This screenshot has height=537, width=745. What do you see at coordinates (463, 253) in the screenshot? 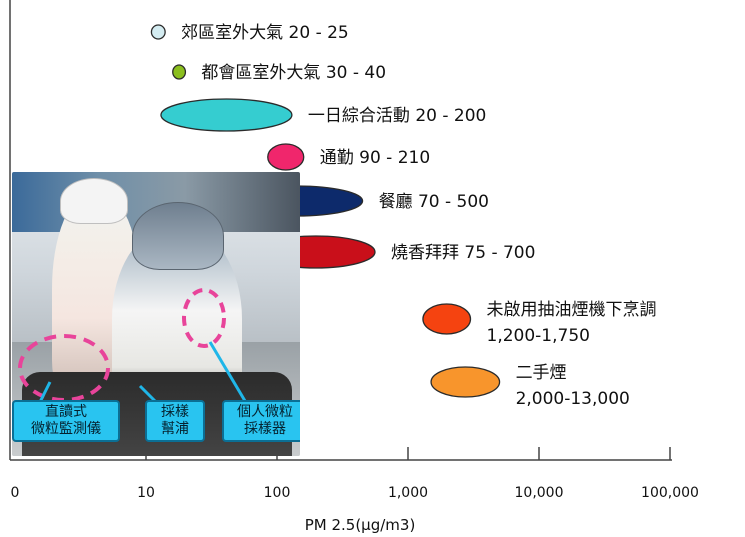
I see `range-bar-label: 燒香拜拜 75 - 700` at bounding box center [463, 253].